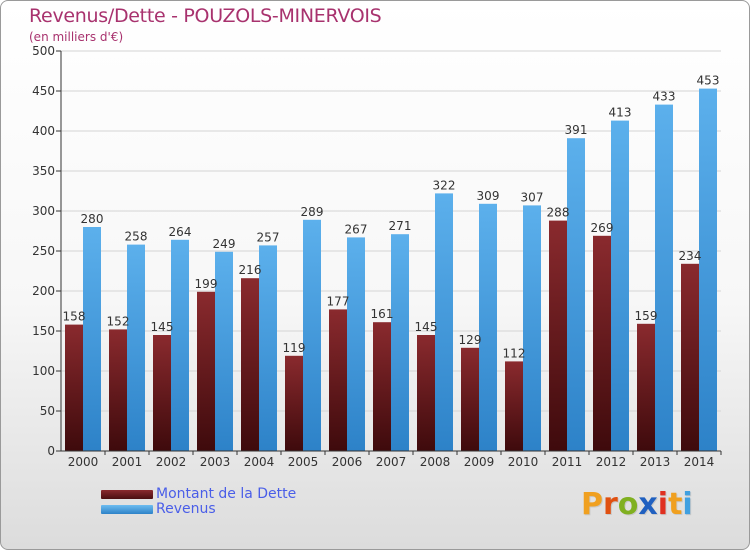  What do you see at coordinates (47, 411) in the screenshot?
I see `y-tick-label: 50` at bounding box center [47, 411].